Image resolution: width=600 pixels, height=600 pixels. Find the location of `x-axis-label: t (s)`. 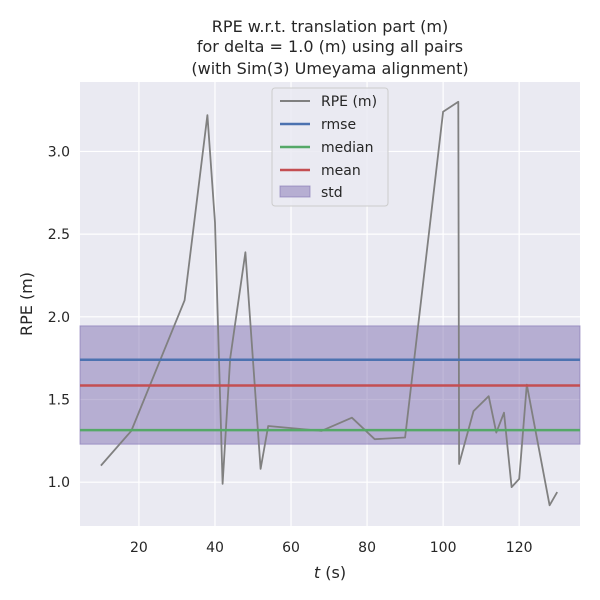

x-axis-label: t (s) is located at coordinates (330, 572).